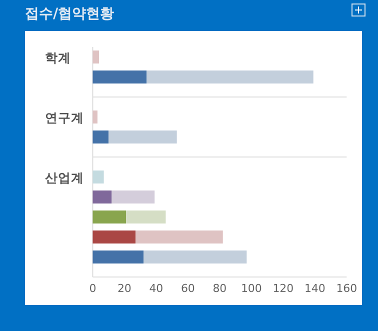 This screenshot has width=378, height=331. What do you see at coordinates (124, 288) in the screenshot?
I see `x-tick-label: 20` at bounding box center [124, 288].